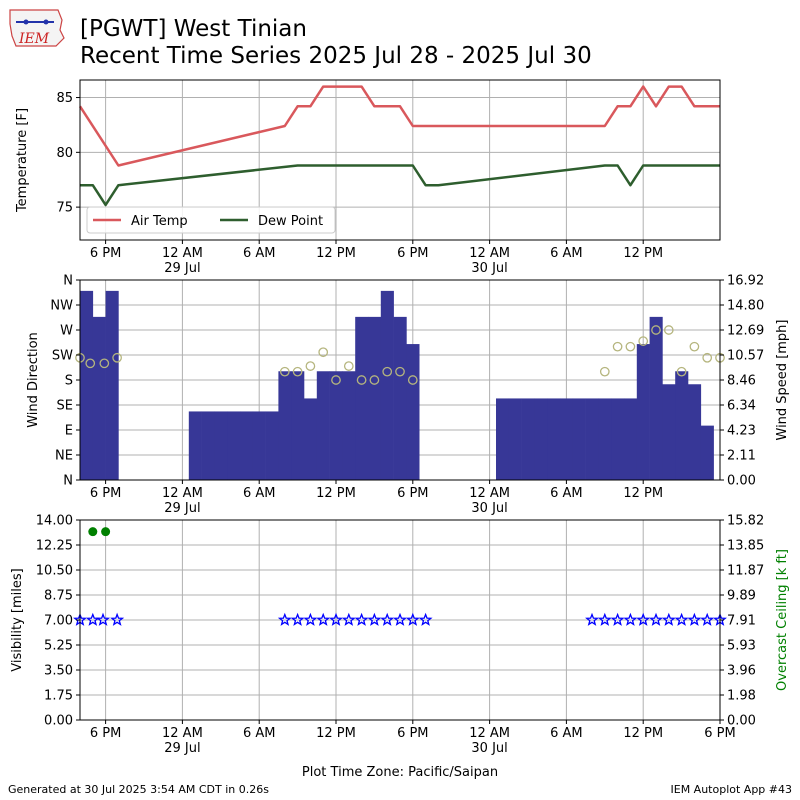 This screenshot has height=800, width=800. Describe the element at coordinates (782, 620) in the screenshot. I see `y2-axis-label: Overcast Ceiling [k ft]` at that location.